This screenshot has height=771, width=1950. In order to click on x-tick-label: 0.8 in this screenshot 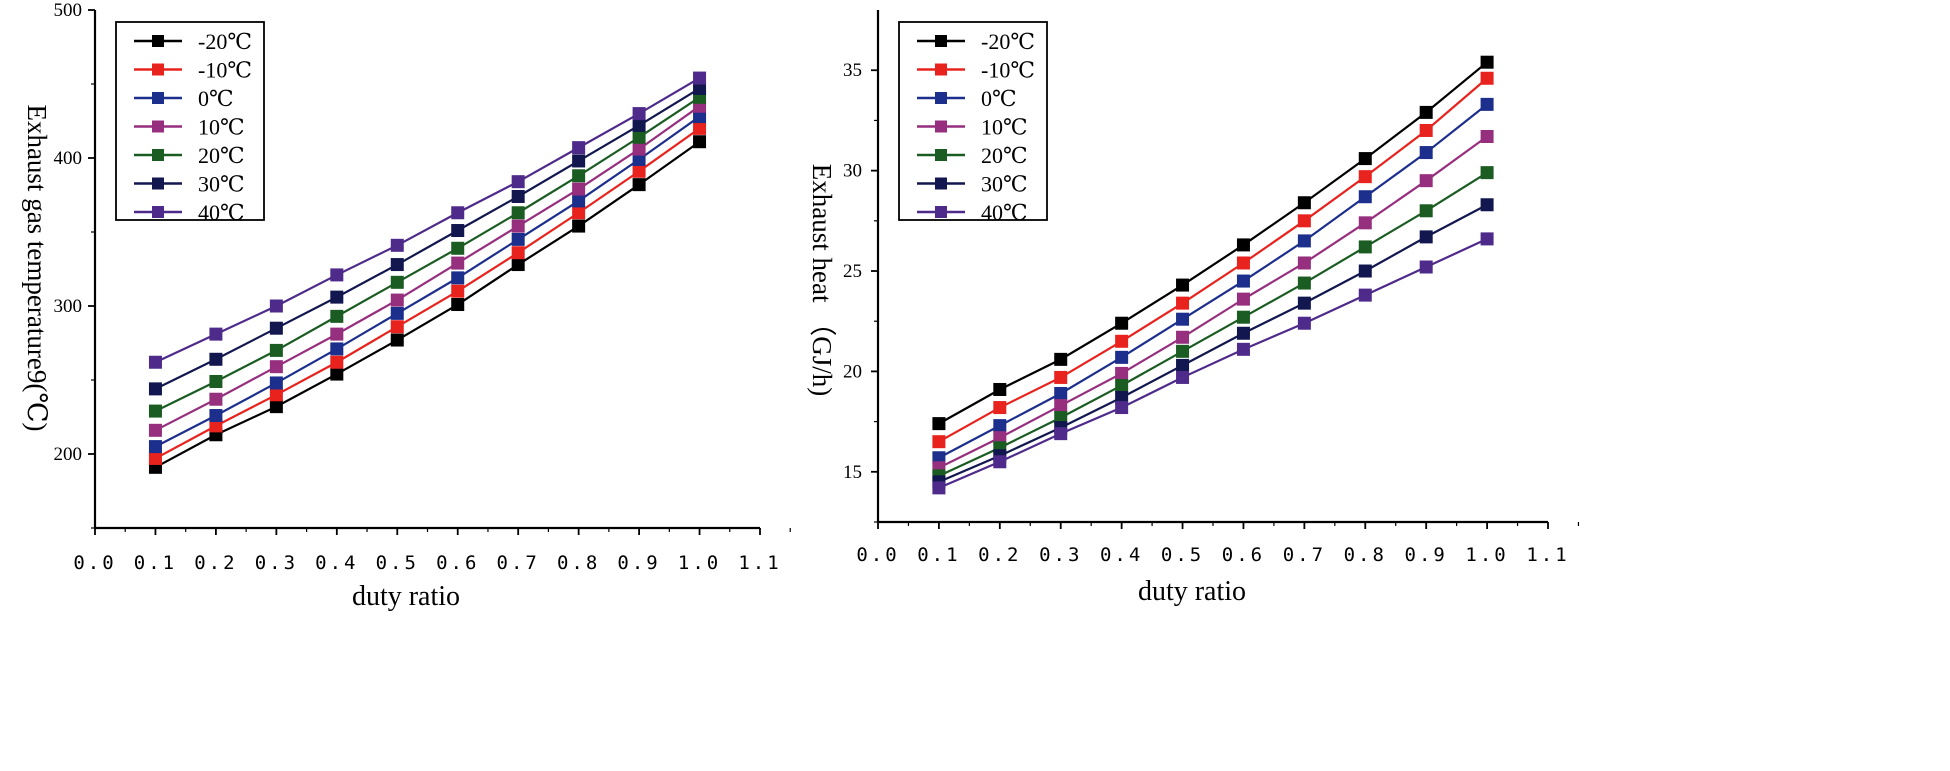, I will do `click(1365, 555)`.